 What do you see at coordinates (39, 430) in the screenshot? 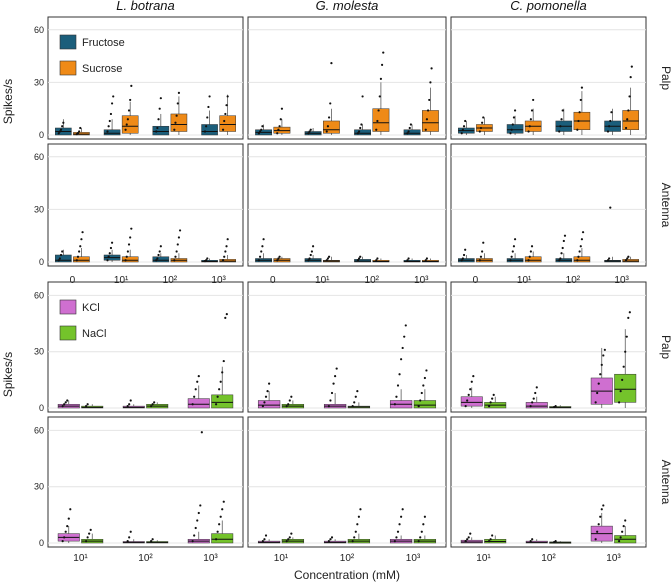
I see `y-tick-label: 60` at bounding box center [39, 430].